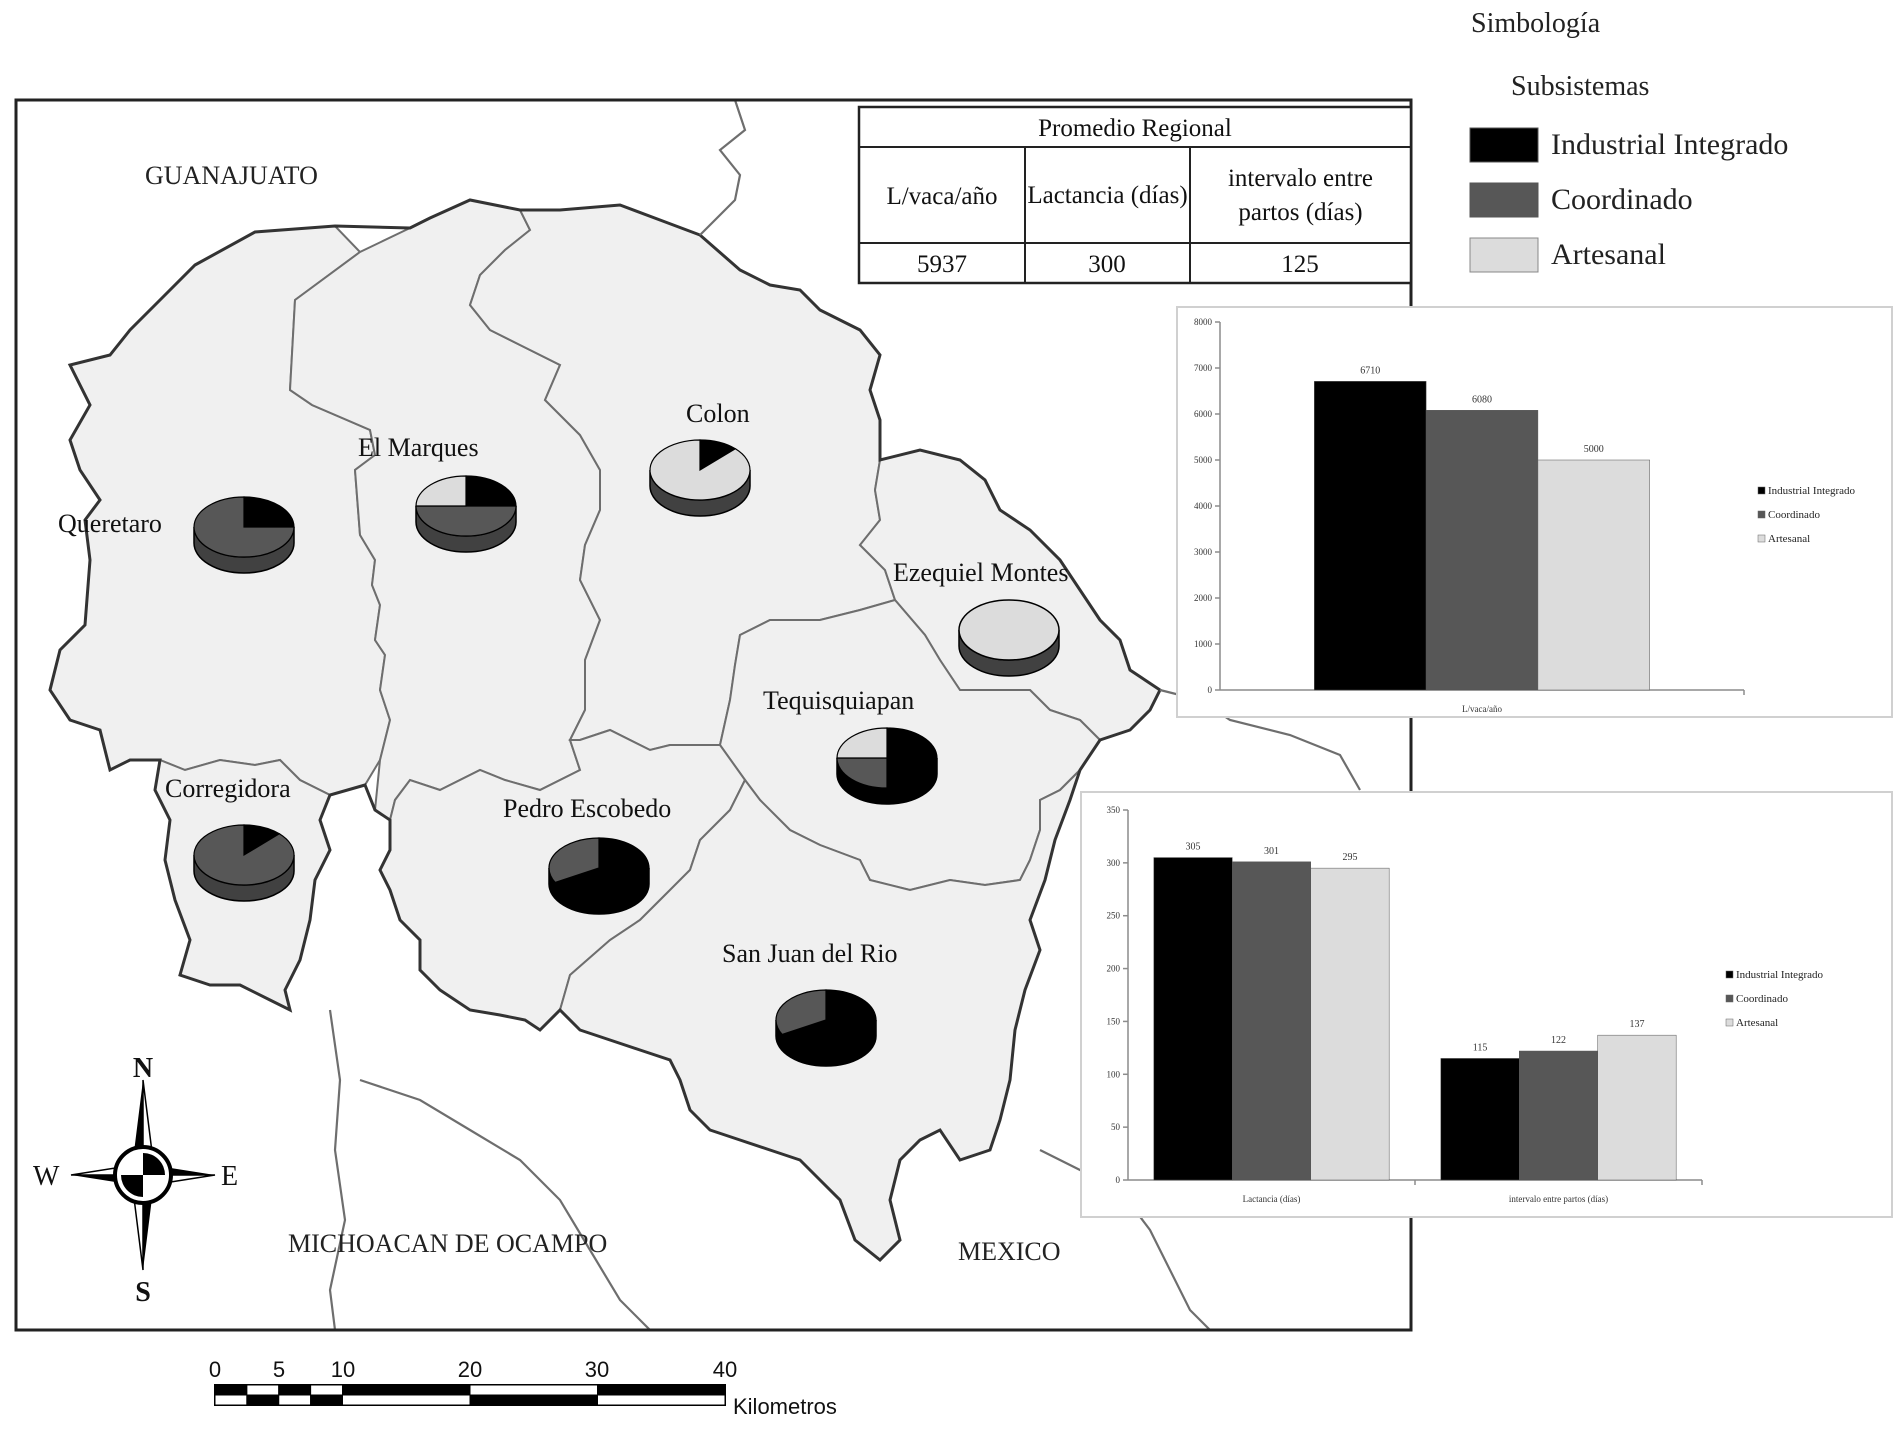 The image size is (1900, 1444). Describe the element at coordinates (1203, 552) in the screenshot. I see `y-tick-label: 3000` at that location.